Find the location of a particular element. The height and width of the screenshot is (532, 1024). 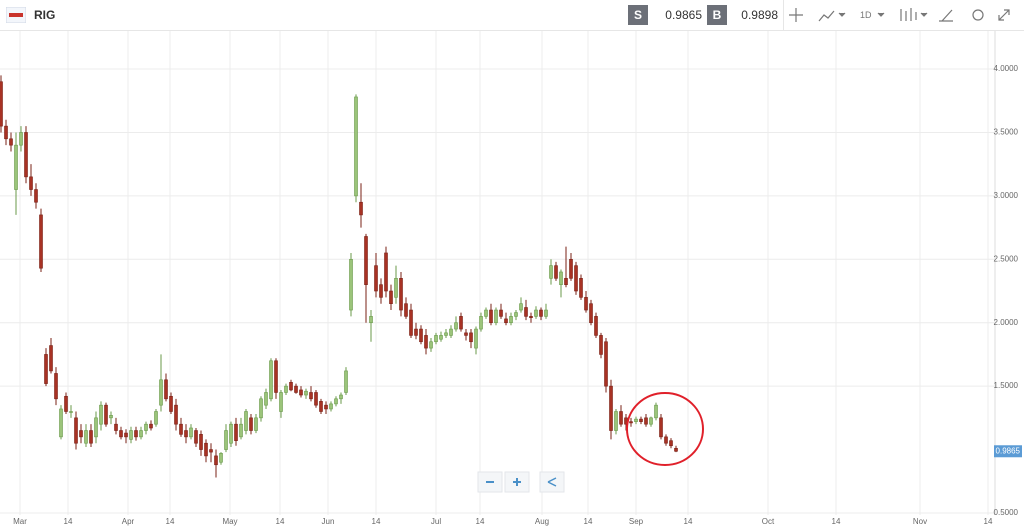

crosshair-icon is located at coordinates (796, 15).